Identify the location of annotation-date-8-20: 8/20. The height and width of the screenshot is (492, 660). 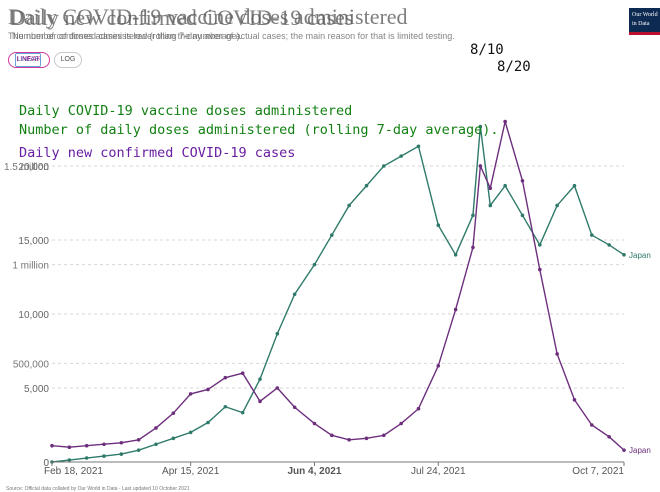
(514, 67).